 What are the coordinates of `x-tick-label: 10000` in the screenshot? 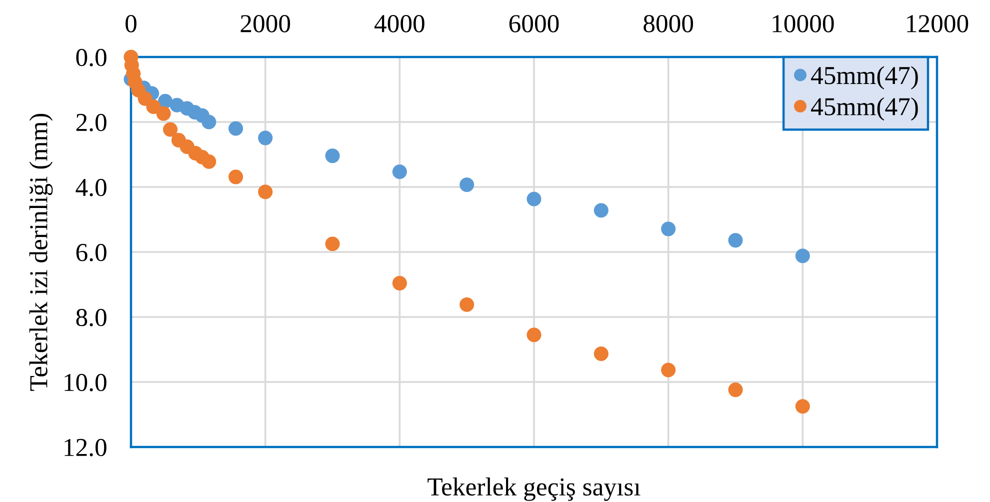 It's located at (803, 23).